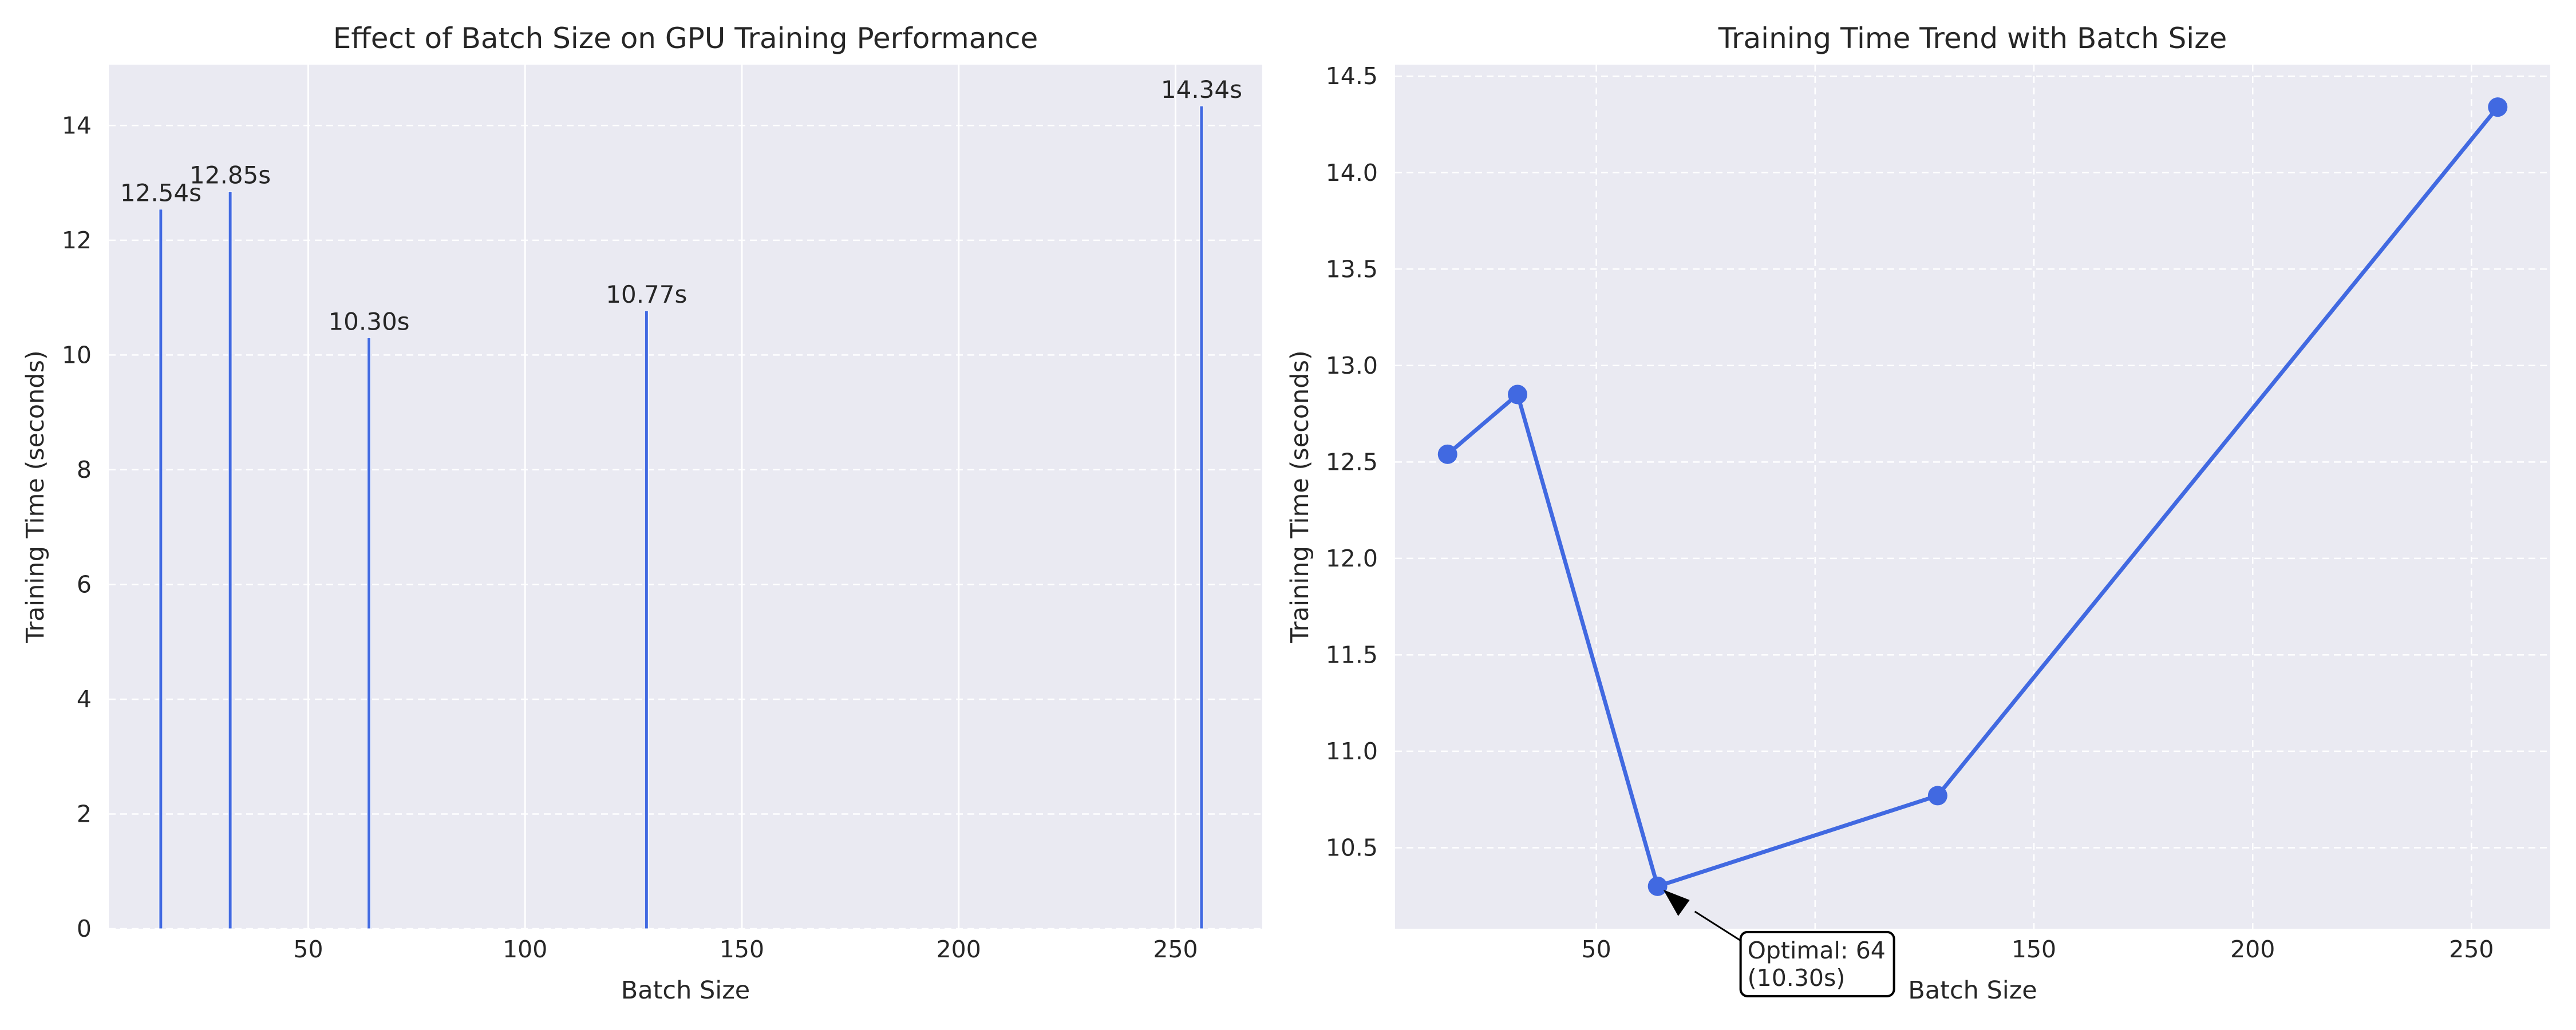 The width and height of the screenshot is (2576, 1030). Describe the element at coordinates (1719, 927) in the screenshot. I see `annotation-arrow-line` at that location.